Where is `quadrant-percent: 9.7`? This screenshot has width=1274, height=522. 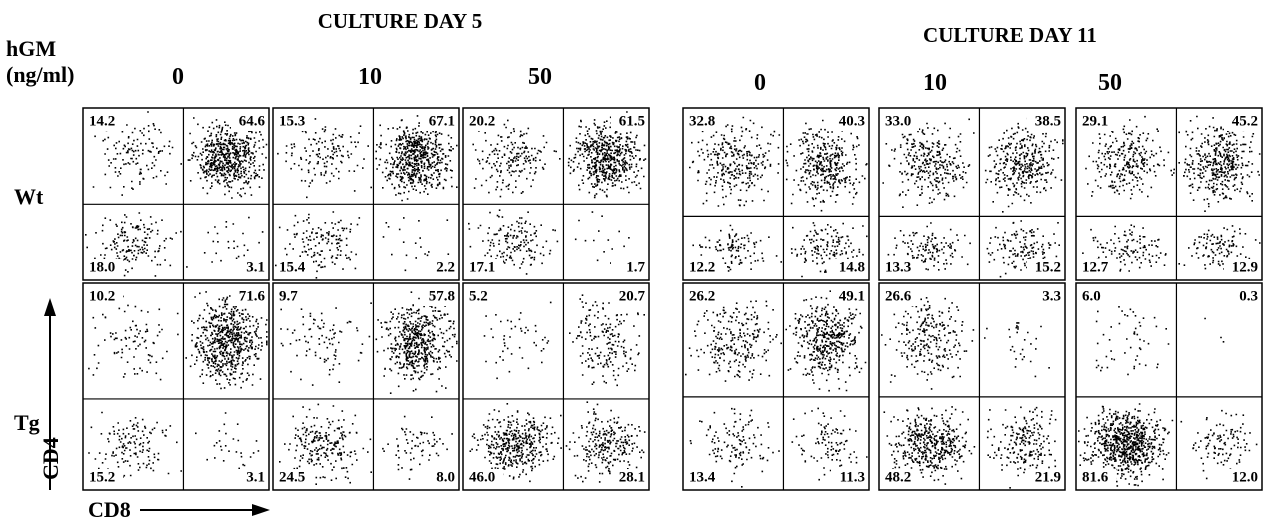 quadrant-percent: 9.7 is located at coordinates (288, 296).